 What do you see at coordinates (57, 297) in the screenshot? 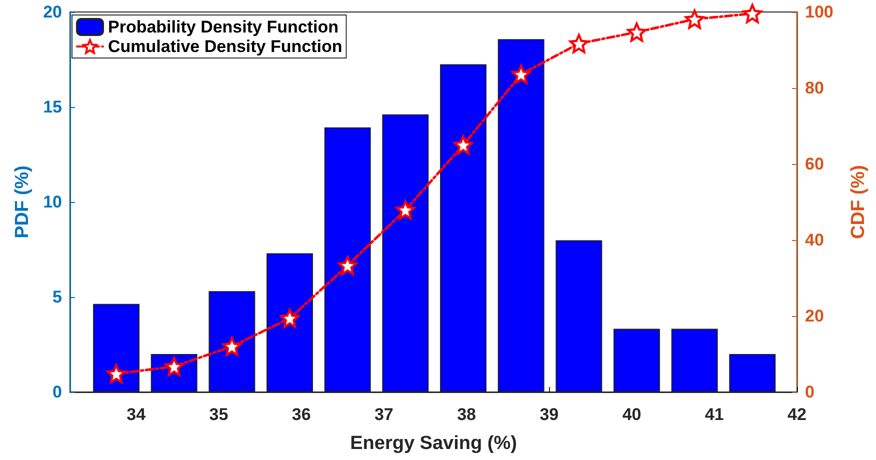
I see `y-tick-label: 5` at bounding box center [57, 297].